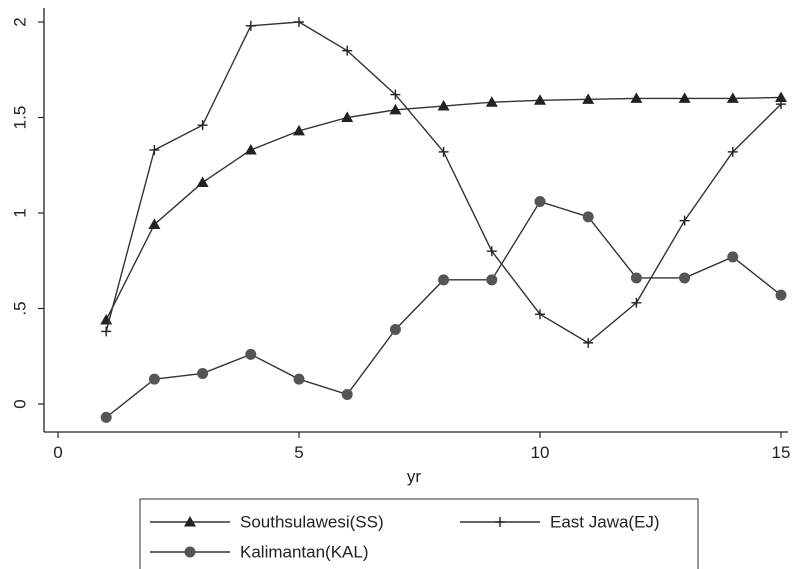  I want to click on y-tick-label: 2, so click(20, 21).